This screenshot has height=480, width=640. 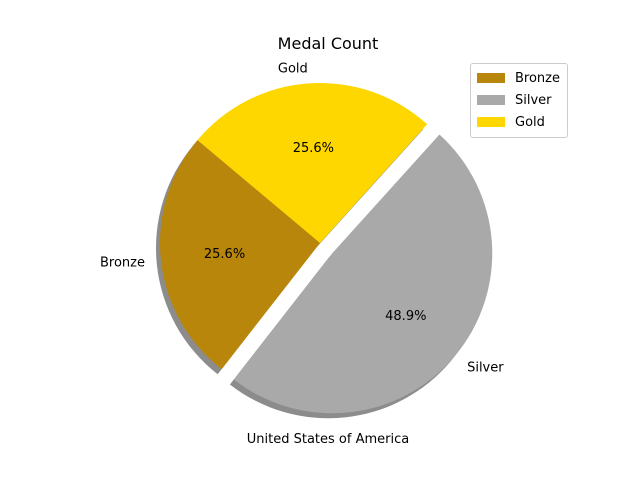 What do you see at coordinates (537, 78) in the screenshot?
I see `legend-label-bronze: Bronze` at bounding box center [537, 78].